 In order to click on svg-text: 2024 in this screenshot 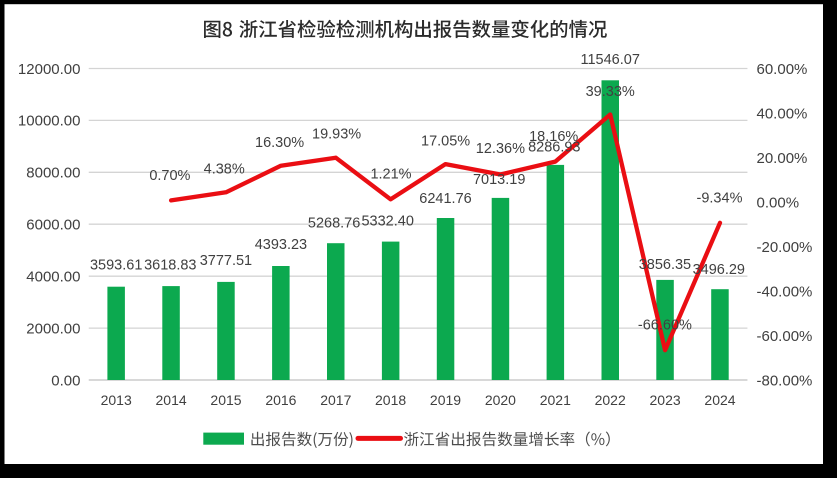, I will do `click(719, 400)`.